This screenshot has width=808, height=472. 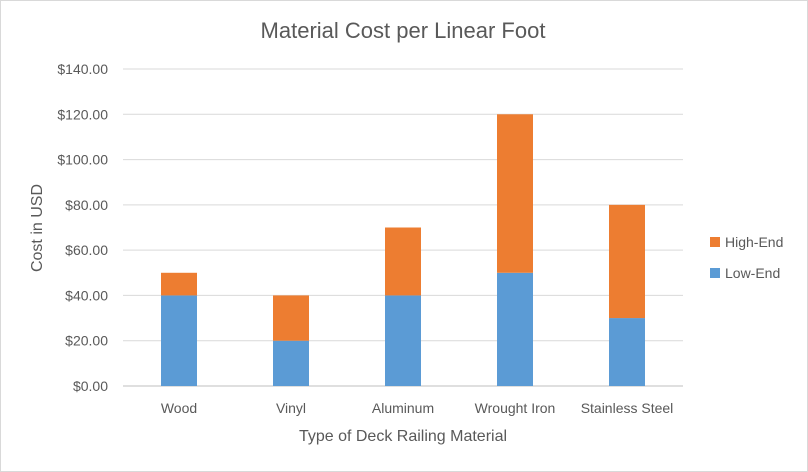 What do you see at coordinates (403, 408) in the screenshot?
I see `x-tick-label: Aluminum` at bounding box center [403, 408].